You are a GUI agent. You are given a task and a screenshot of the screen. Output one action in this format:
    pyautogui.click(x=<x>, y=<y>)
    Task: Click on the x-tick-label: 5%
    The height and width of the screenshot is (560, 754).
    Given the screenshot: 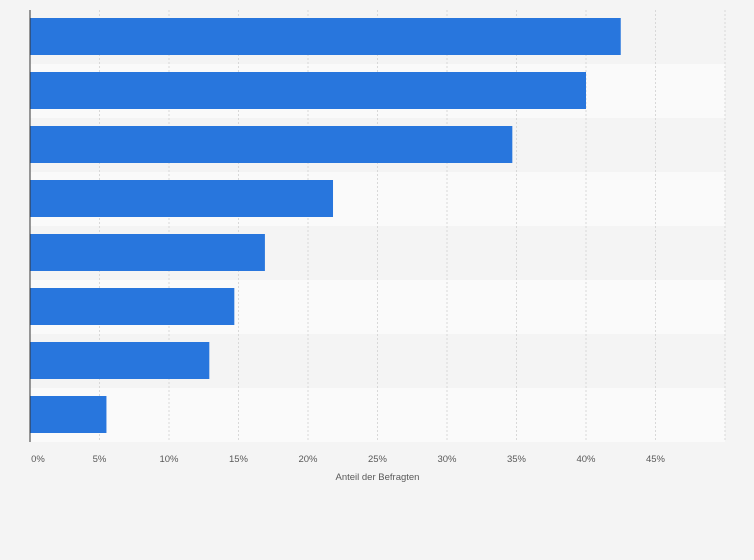 What is the action you would take?
    pyautogui.click(x=100, y=459)
    